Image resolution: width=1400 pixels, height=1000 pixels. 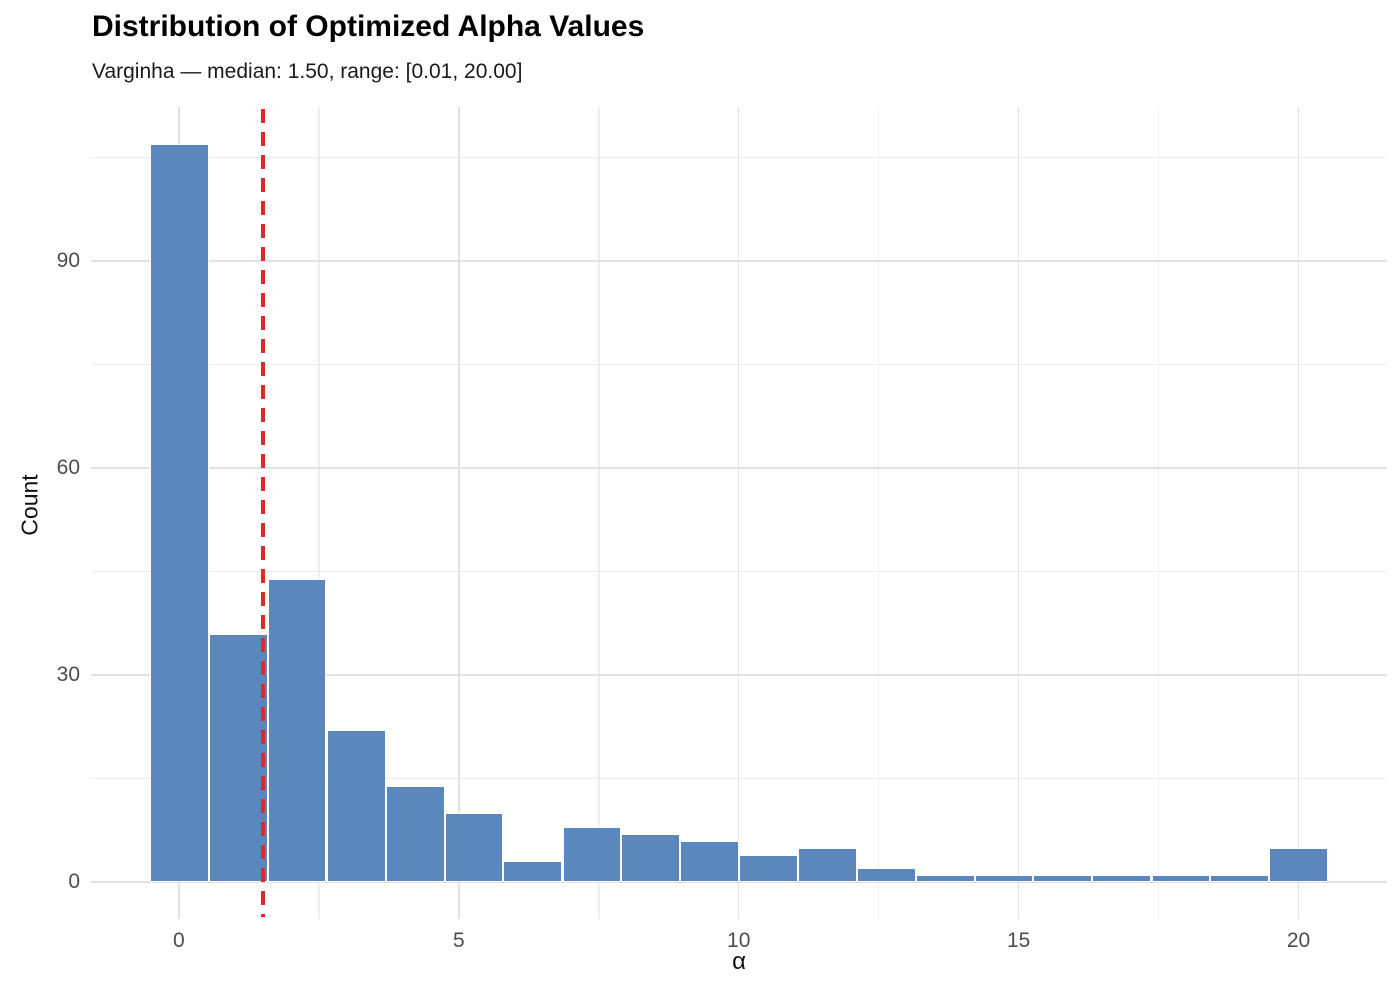 I want to click on y-axis-title: Count, so click(x=29, y=505).